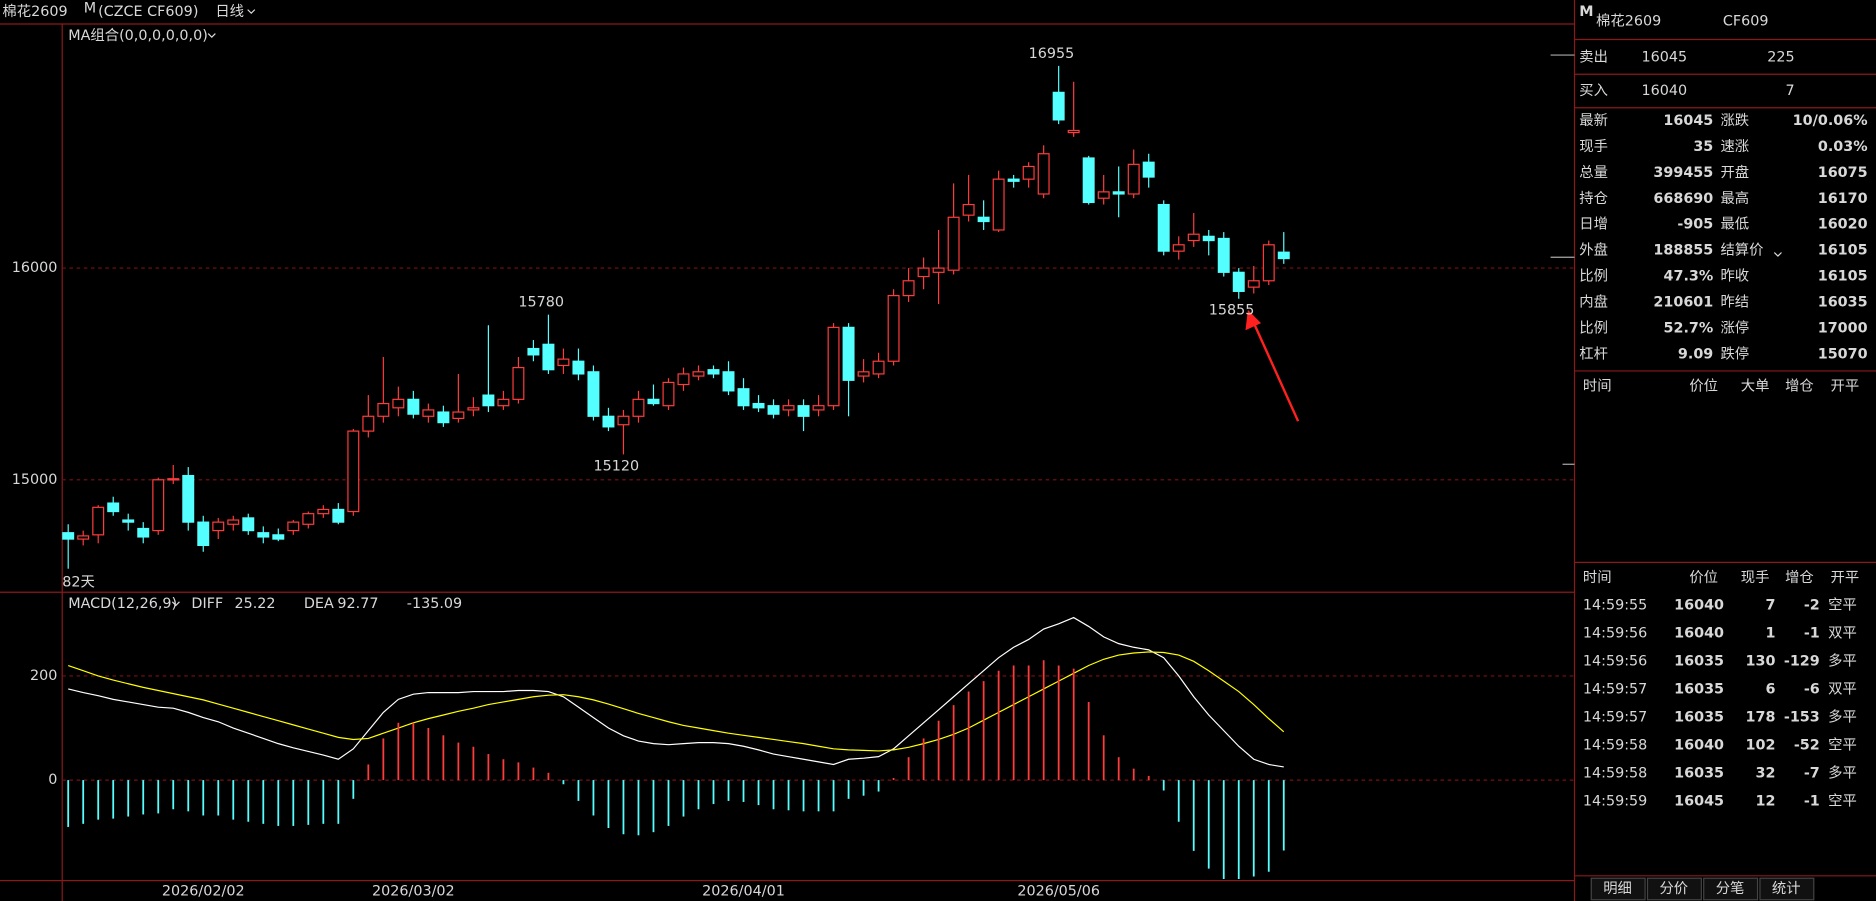 Image resolution: width=1876 pixels, height=901 pixels. Describe the element at coordinates (1761, 717) in the screenshot. I see `tick-volume: 178` at that location.